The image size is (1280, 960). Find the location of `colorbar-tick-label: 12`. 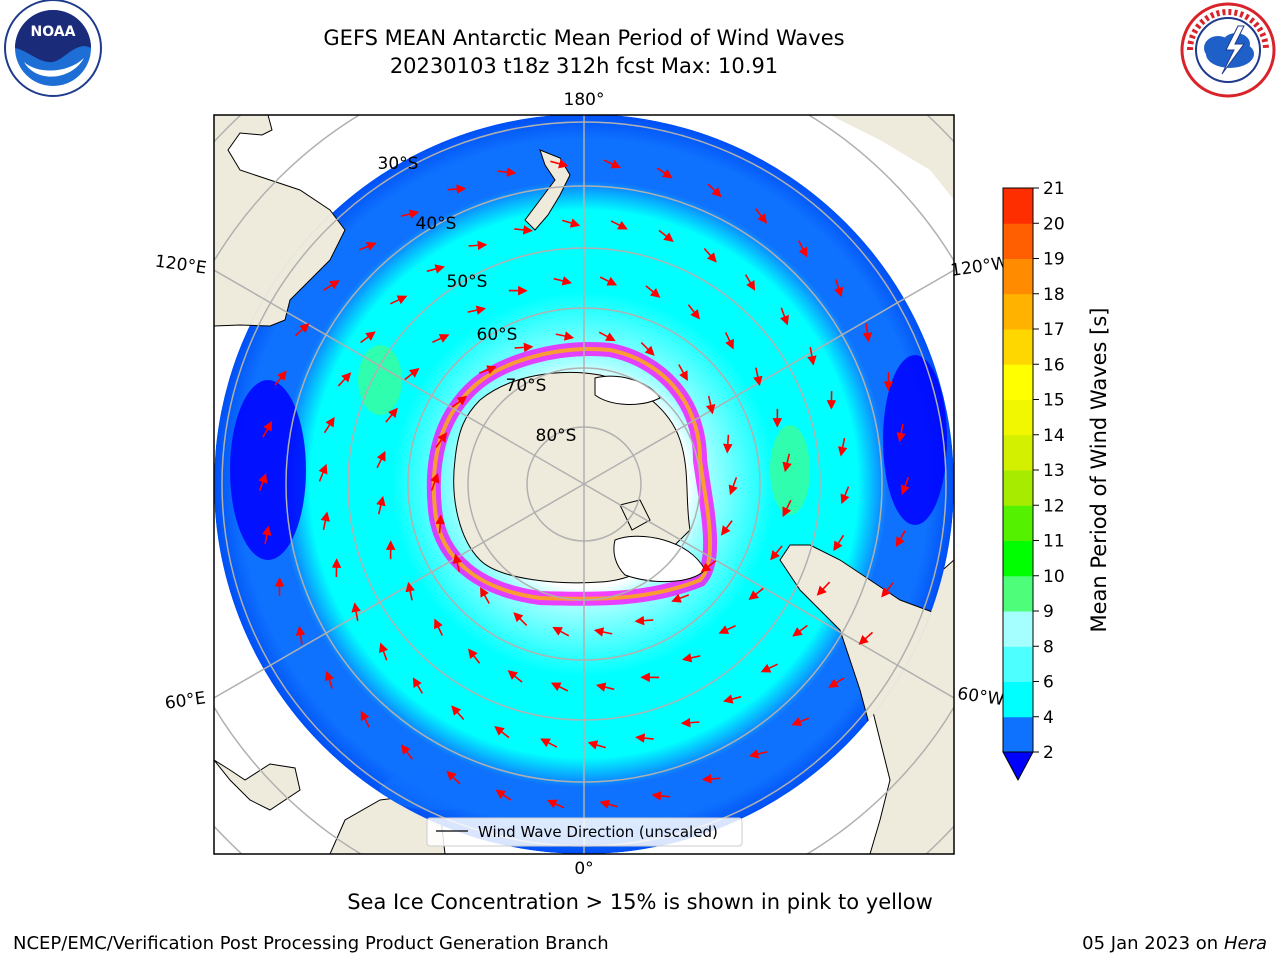

colorbar-tick-label: 12 is located at coordinates (1054, 506).